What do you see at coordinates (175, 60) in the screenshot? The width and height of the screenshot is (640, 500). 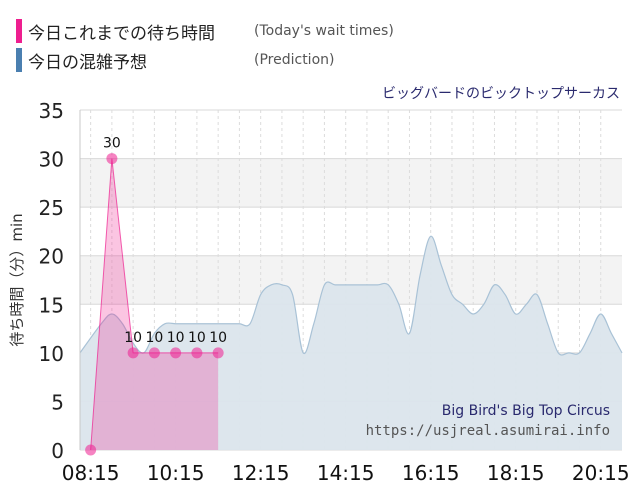 I see `legend-prediction: 今日の混雑予想 (Prediction)` at bounding box center [175, 60].